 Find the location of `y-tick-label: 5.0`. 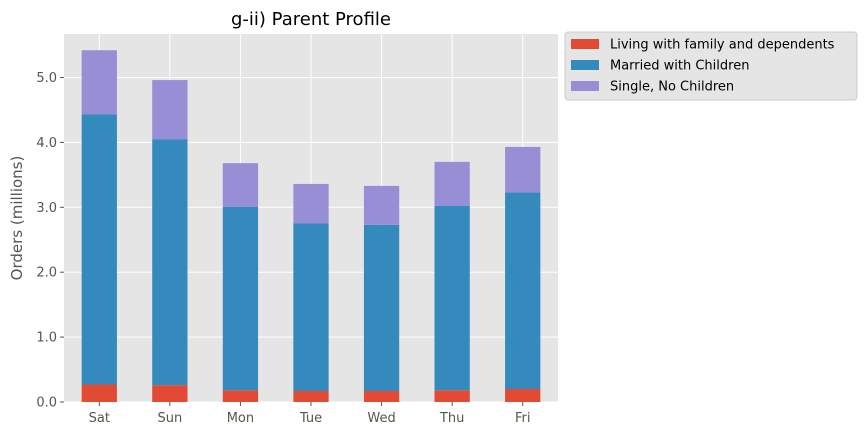

y-tick-label: 5.0 is located at coordinates (46, 78).